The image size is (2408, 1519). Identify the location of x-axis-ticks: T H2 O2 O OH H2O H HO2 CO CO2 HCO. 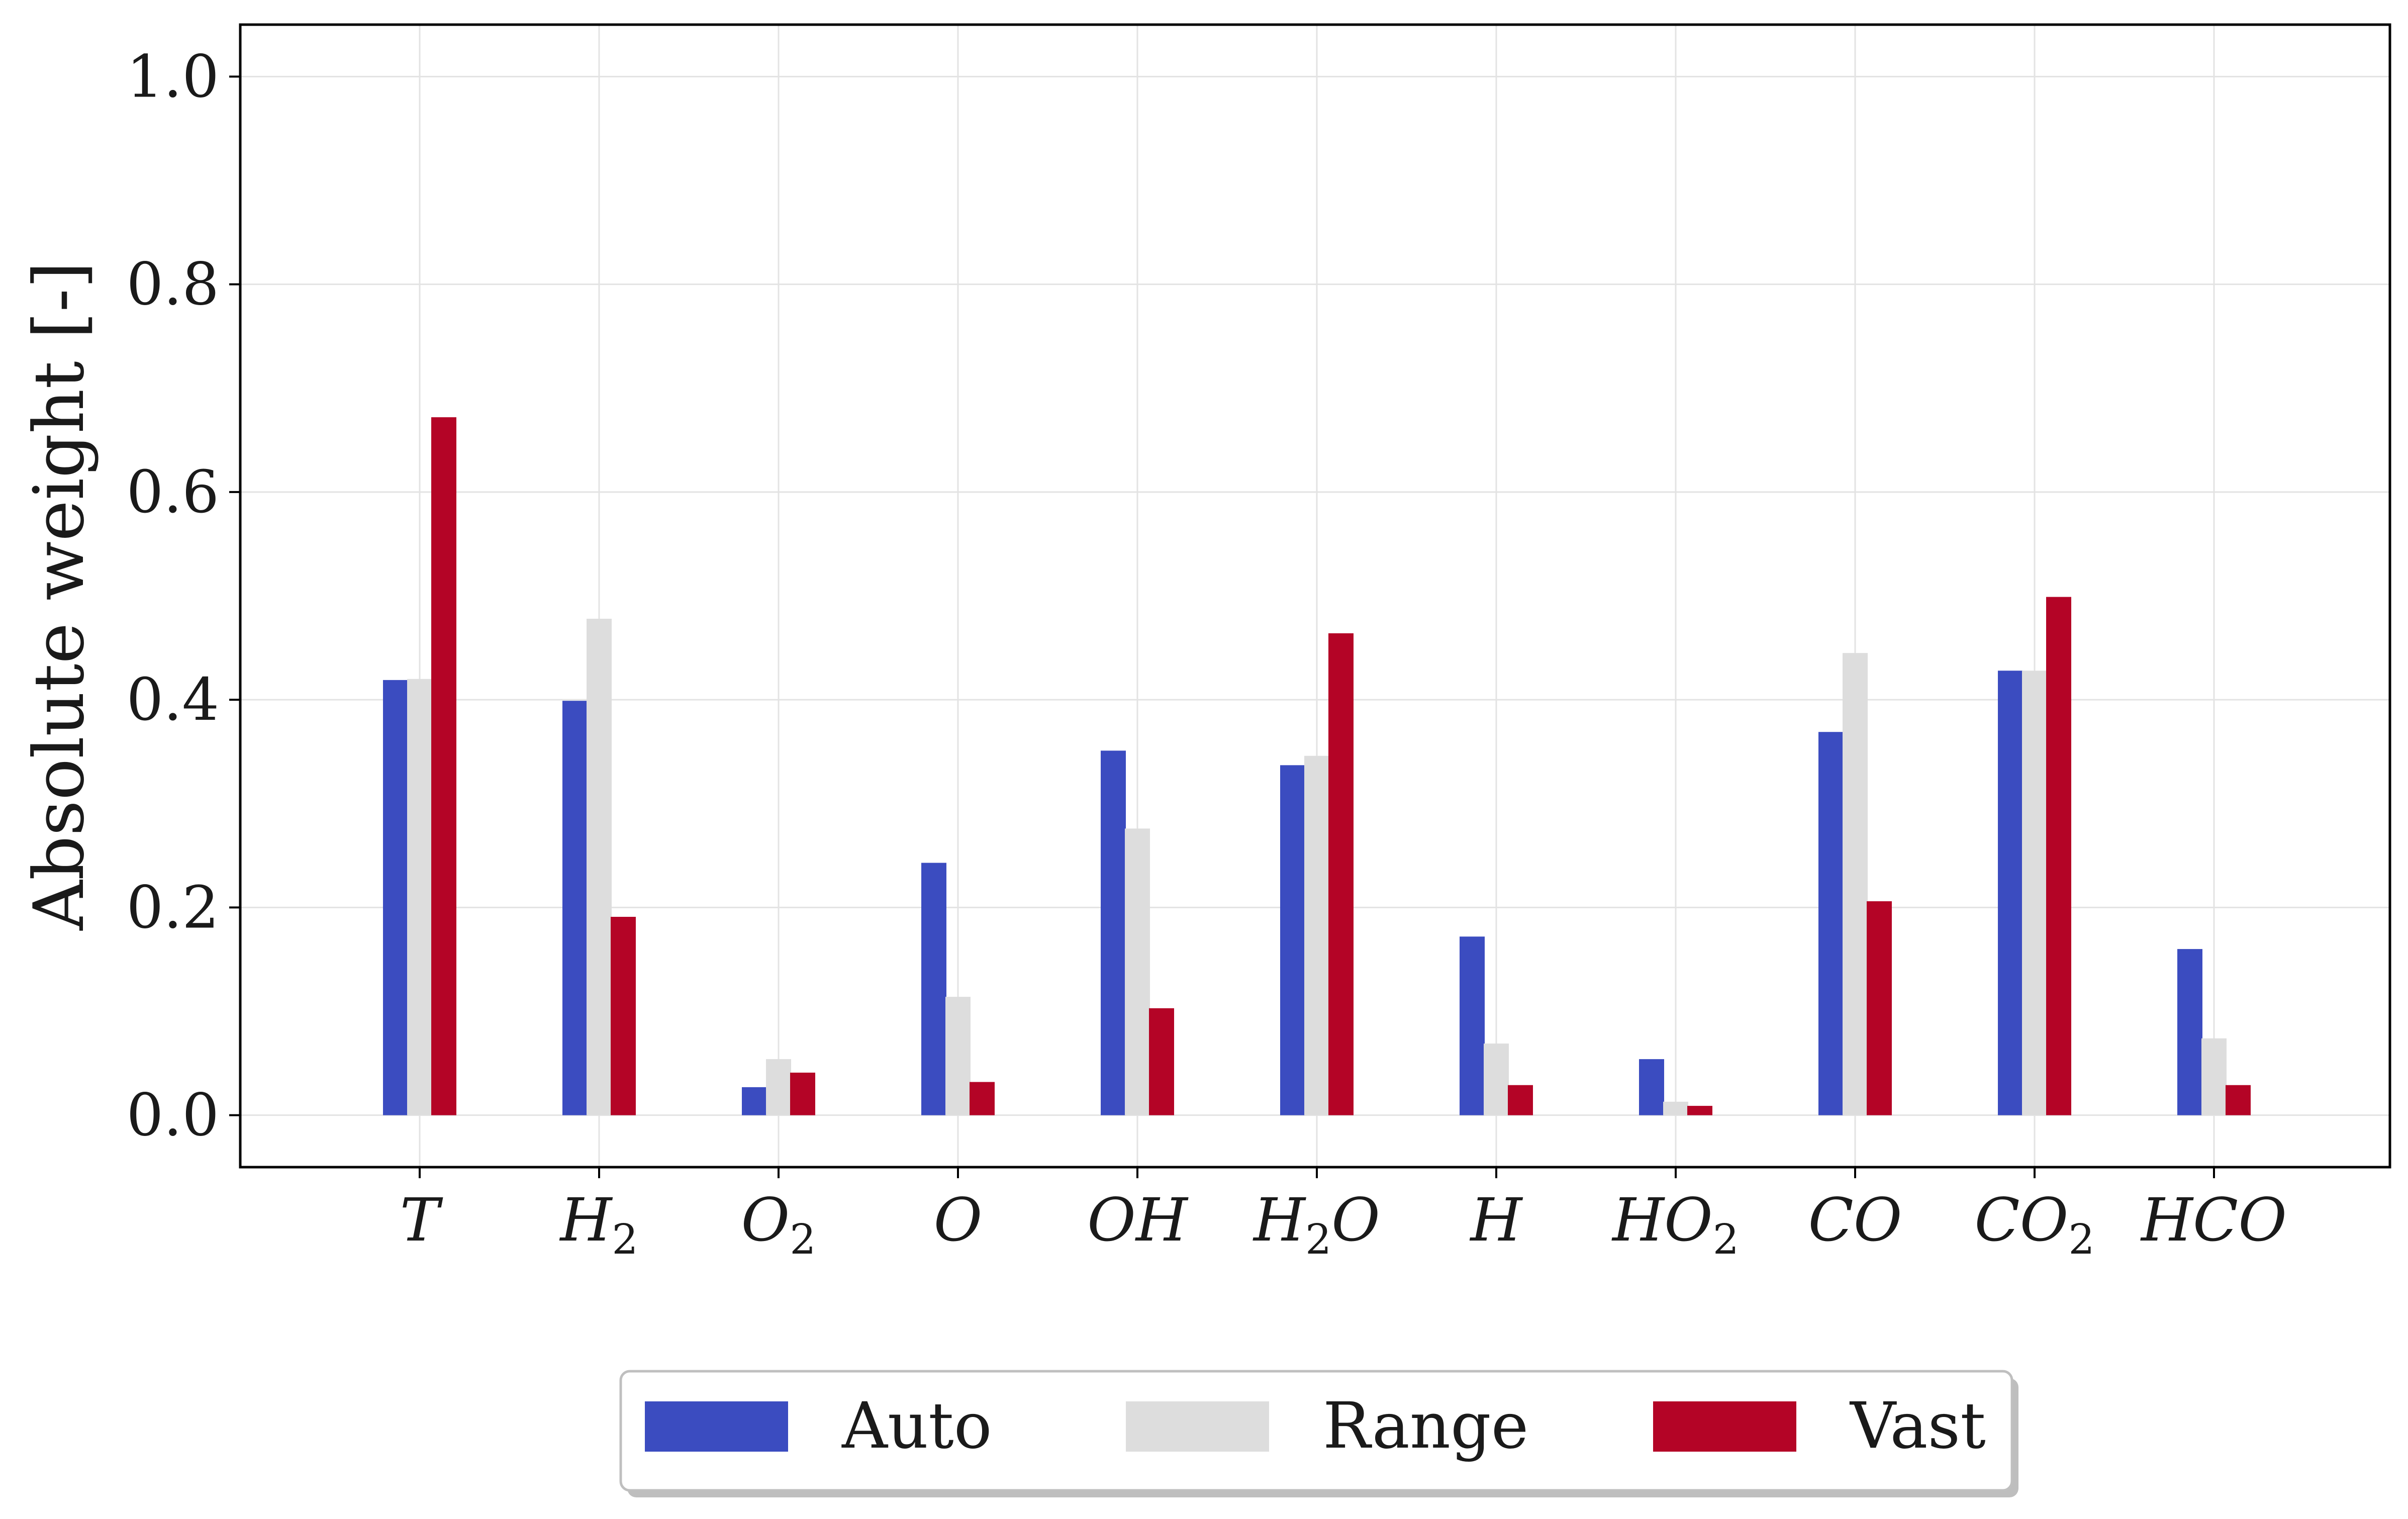
(1343, 1215).